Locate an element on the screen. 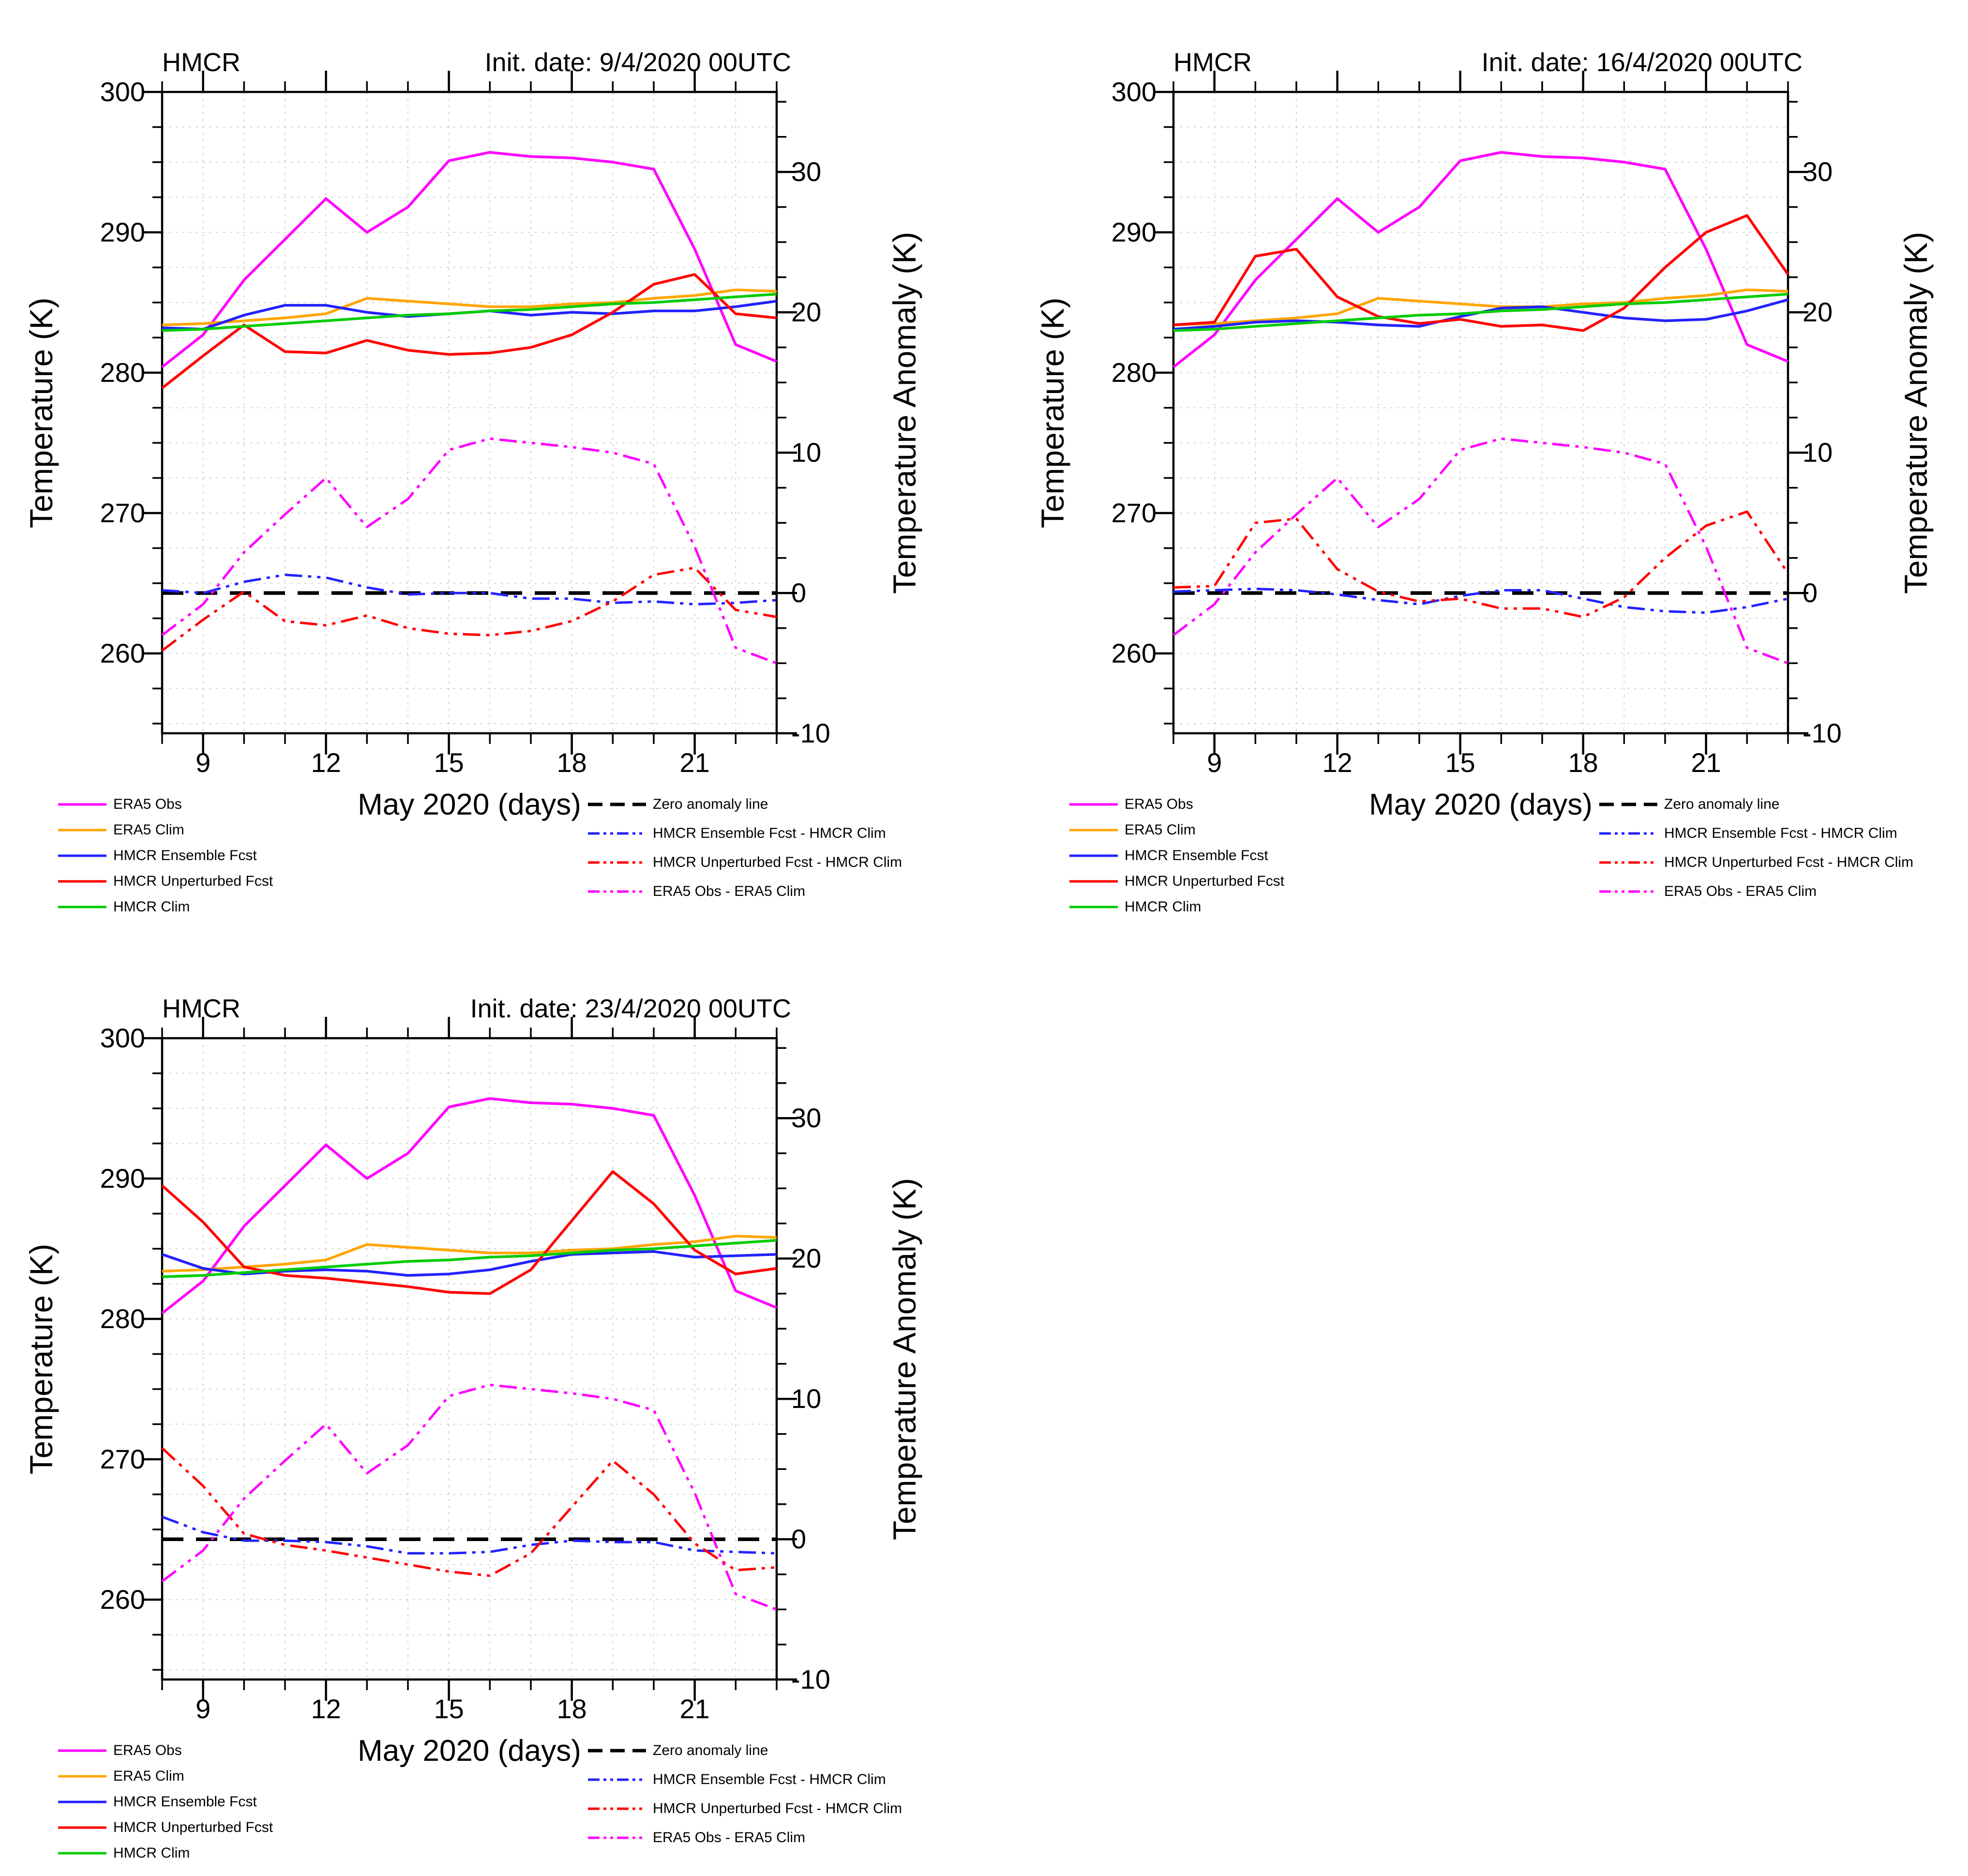 The image size is (1968, 1876). x-tick-label: 9 is located at coordinates (203, 762).